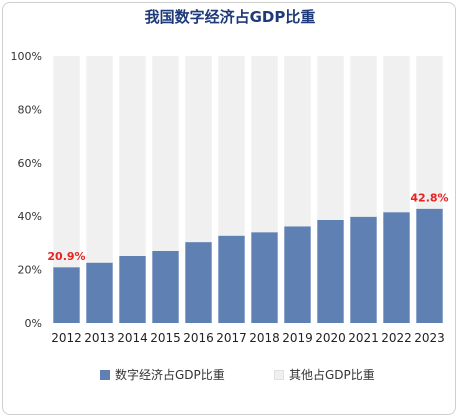  Describe the element at coordinates (105, 374) in the screenshot. I see `legend-swatch-digital` at that location.